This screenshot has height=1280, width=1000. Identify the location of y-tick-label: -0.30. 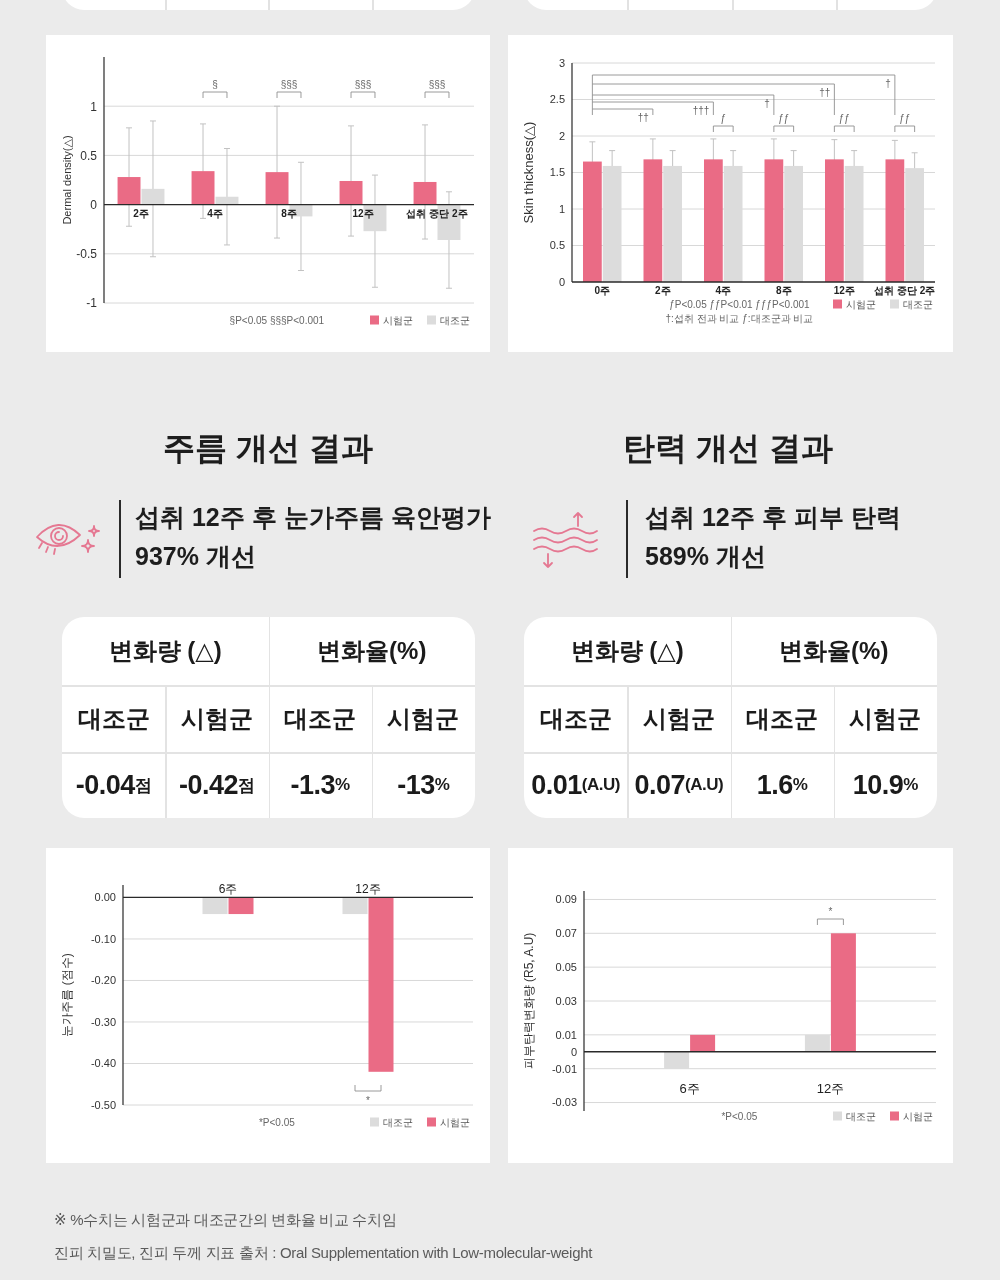
(103, 1021).